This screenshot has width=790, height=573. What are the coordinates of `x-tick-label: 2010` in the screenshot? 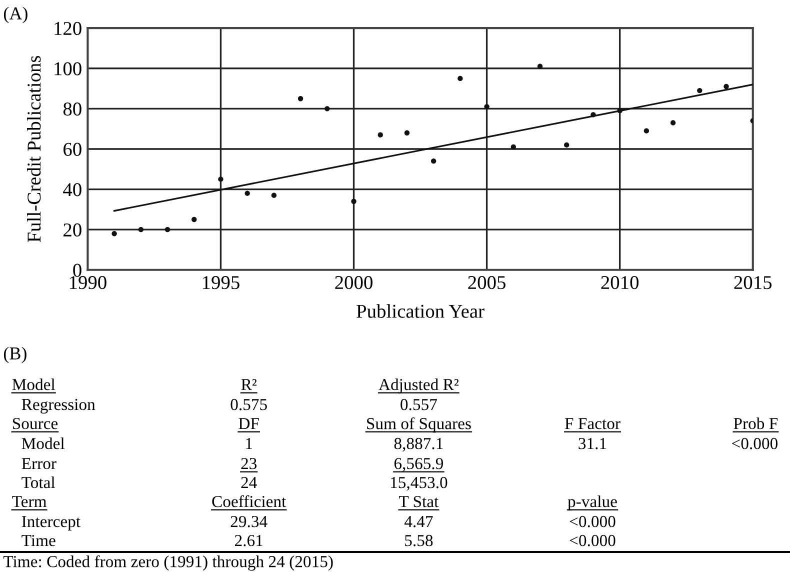 It's located at (620, 283).